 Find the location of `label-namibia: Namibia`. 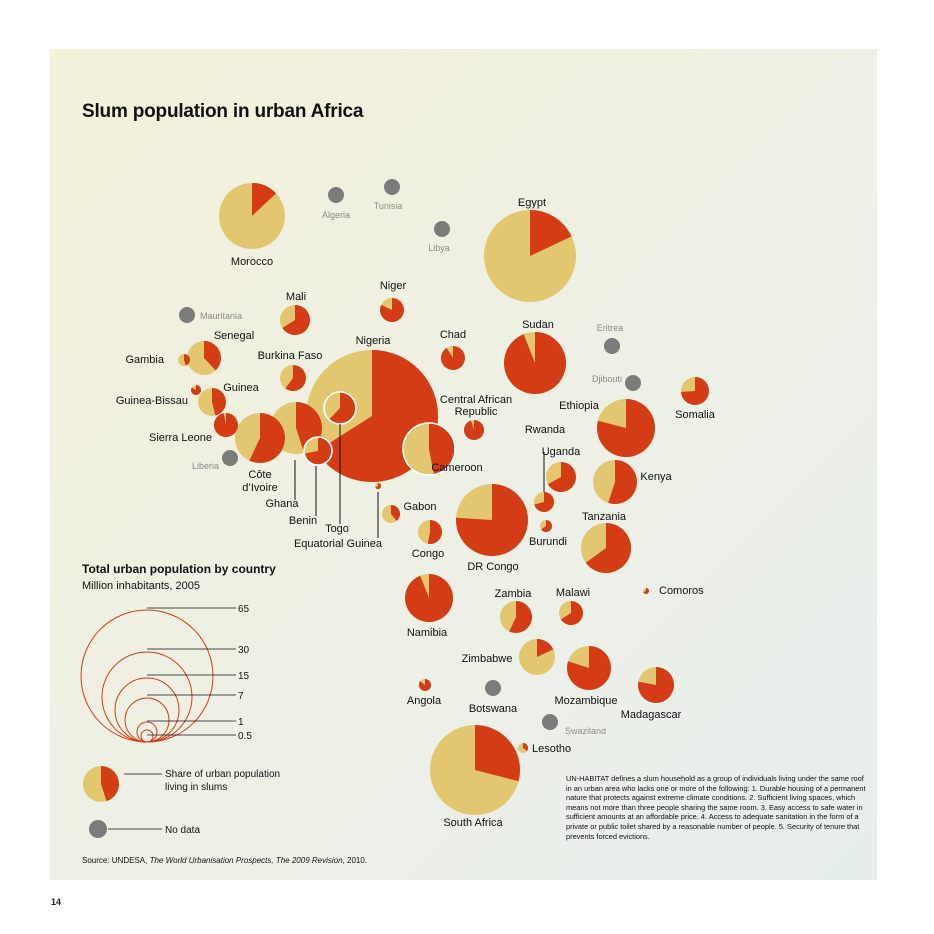

label-namibia: Namibia is located at coordinates (427, 633).